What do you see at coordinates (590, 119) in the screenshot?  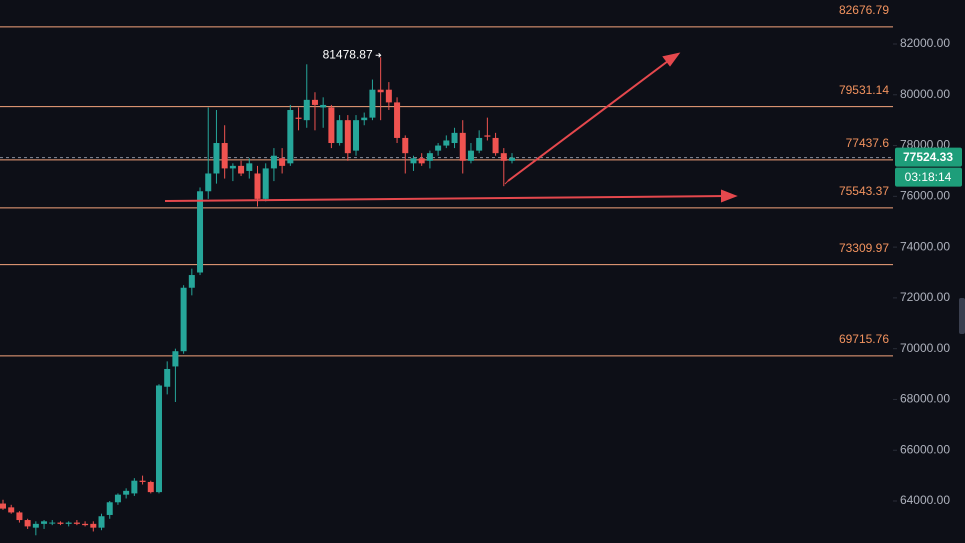 I see `arrow-up` at bounding box center [590, 119].